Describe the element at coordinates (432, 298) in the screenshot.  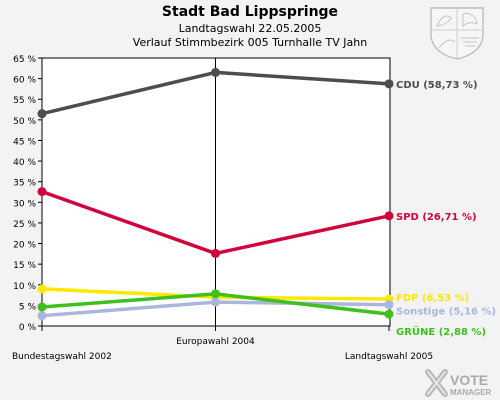
I see `series-end-label: FDP (6,53 %)` at that location.